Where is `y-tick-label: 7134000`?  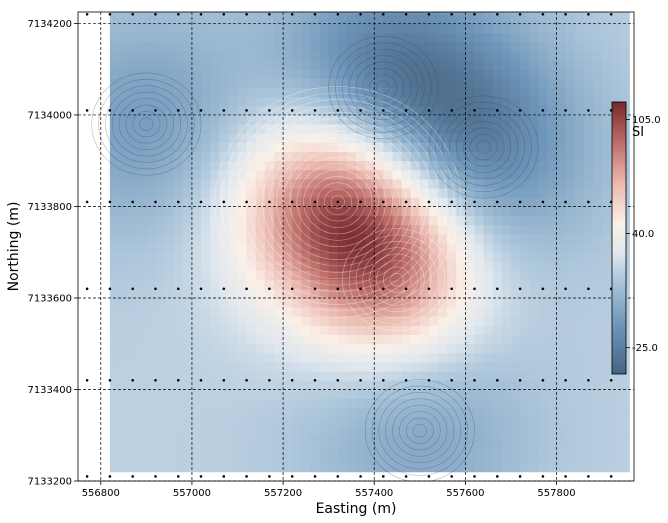
y-tick-label: 7134000 is located at coordinates (49, 115).